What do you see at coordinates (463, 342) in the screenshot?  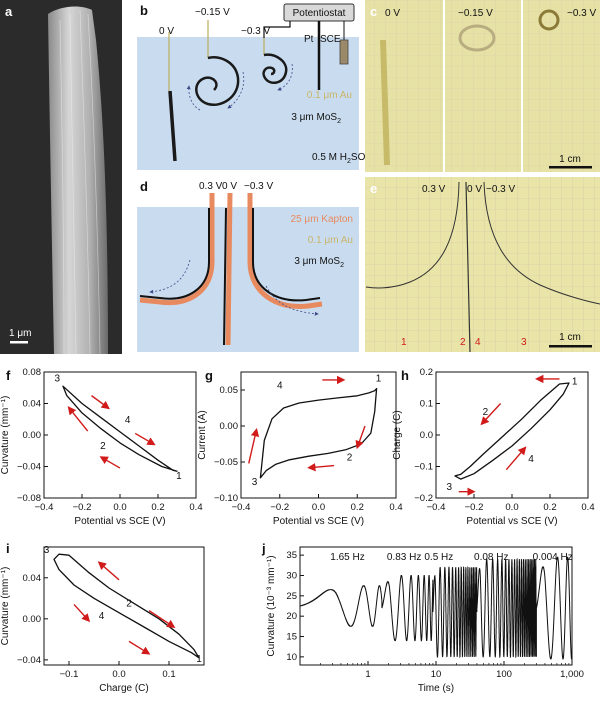 I see `photo-e-number-2: 2` at bounding box center [463, 342].